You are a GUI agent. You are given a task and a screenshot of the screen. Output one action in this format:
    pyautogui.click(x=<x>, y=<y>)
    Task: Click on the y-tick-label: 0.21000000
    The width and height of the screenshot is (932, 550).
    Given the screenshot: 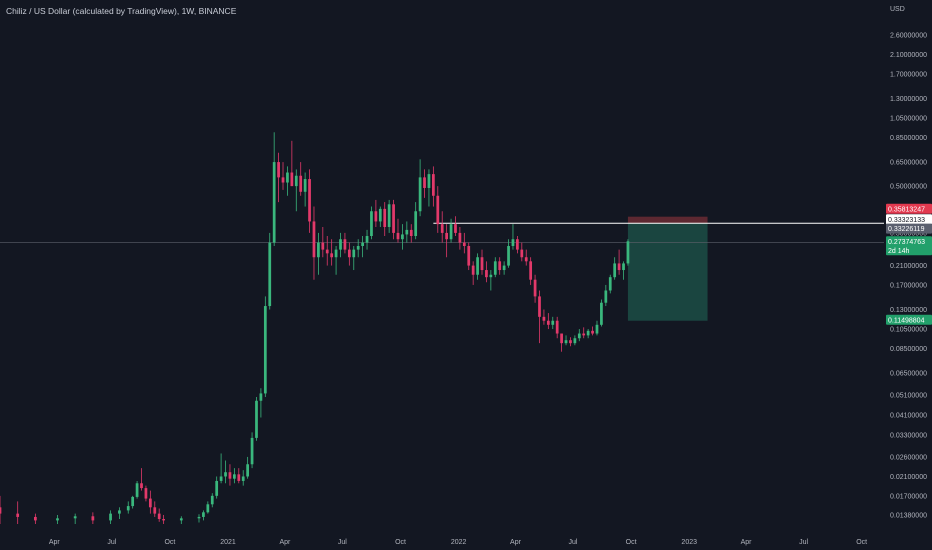 What is the action you would take?
    pyautogui.click(x=908, y=266)
    